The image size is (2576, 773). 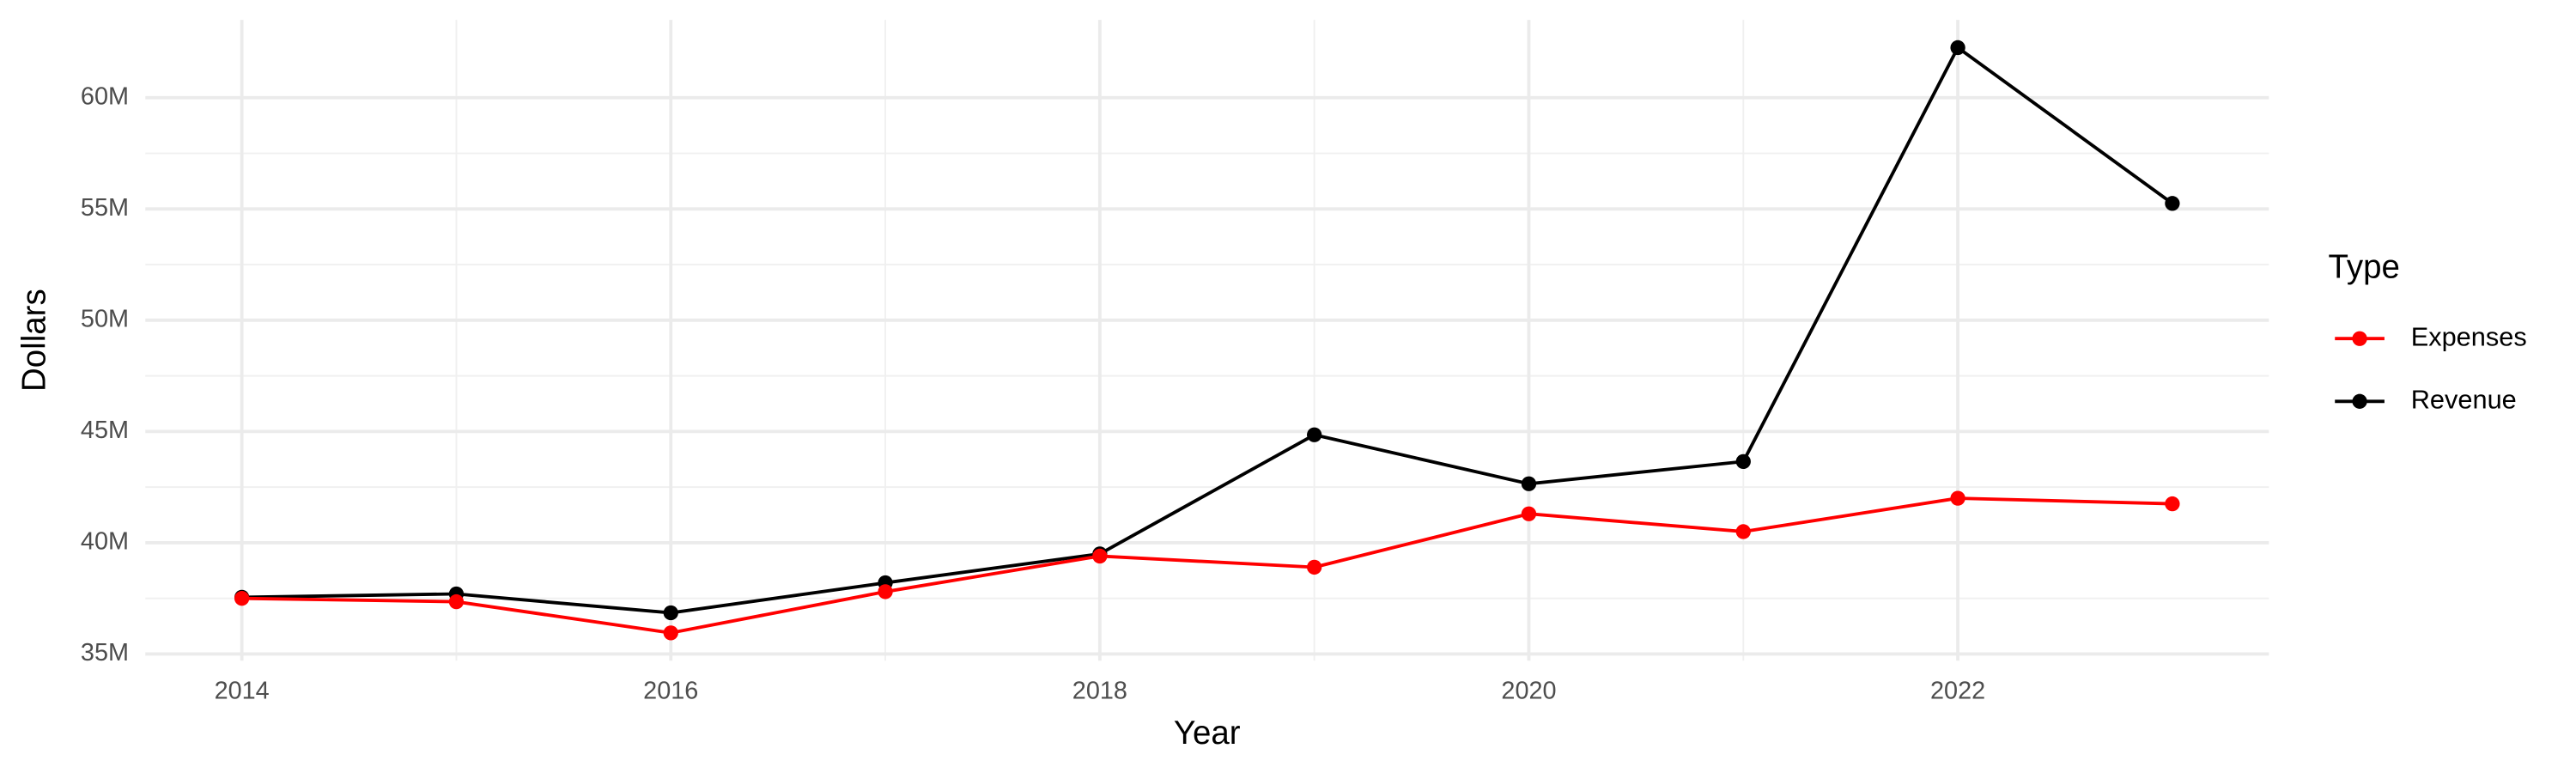 What do you see at coordinates (105, 96) in the screenshot?
I see `y-tick-label: 60M` at bounding box center [105, 96].